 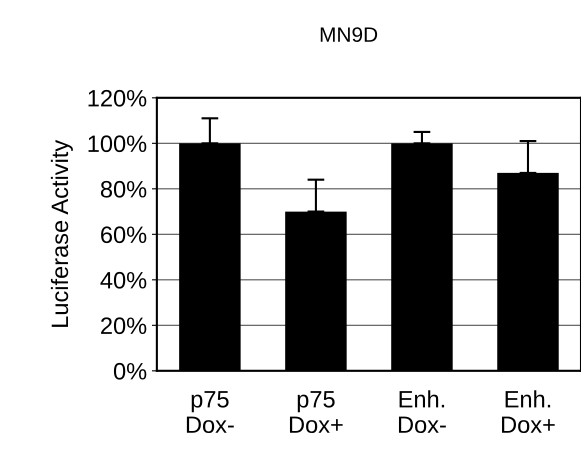 I want to click on x-tick-label: Enh. Dox-, so click(x=422, y=412).